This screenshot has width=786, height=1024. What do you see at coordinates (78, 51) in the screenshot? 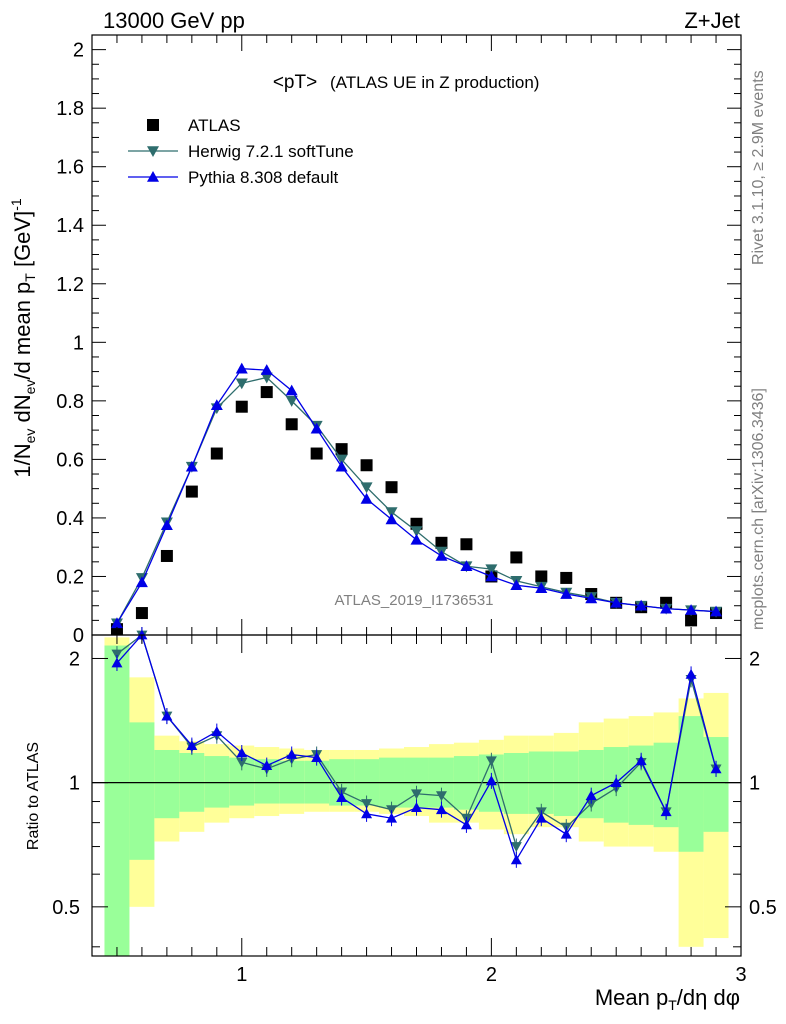
I see `y-tick-label: 2` at bounding box center [78, 51].